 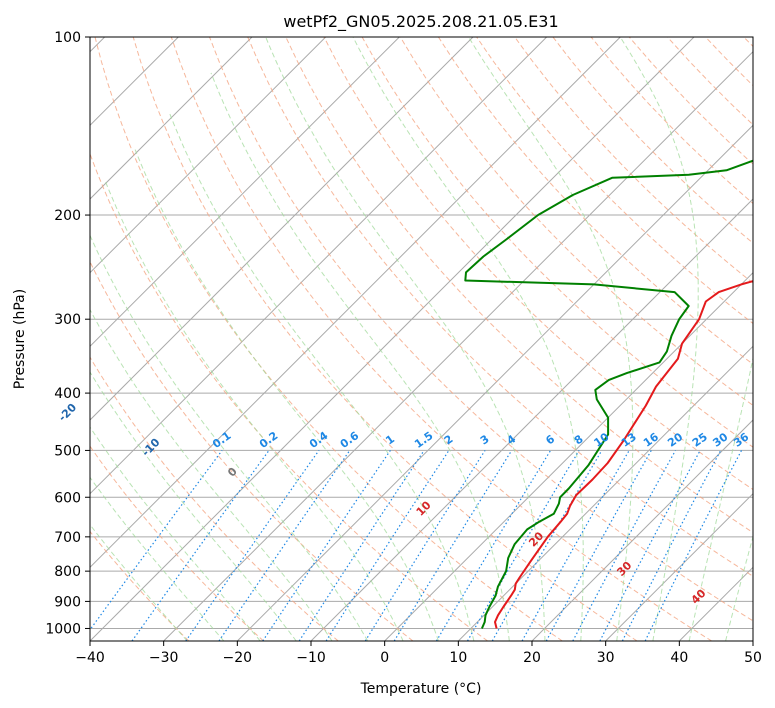 What do you see at coordinates (532, 658) in the screenshot?
I see `x-tick-label: 20` at bounding box center [532, 658].